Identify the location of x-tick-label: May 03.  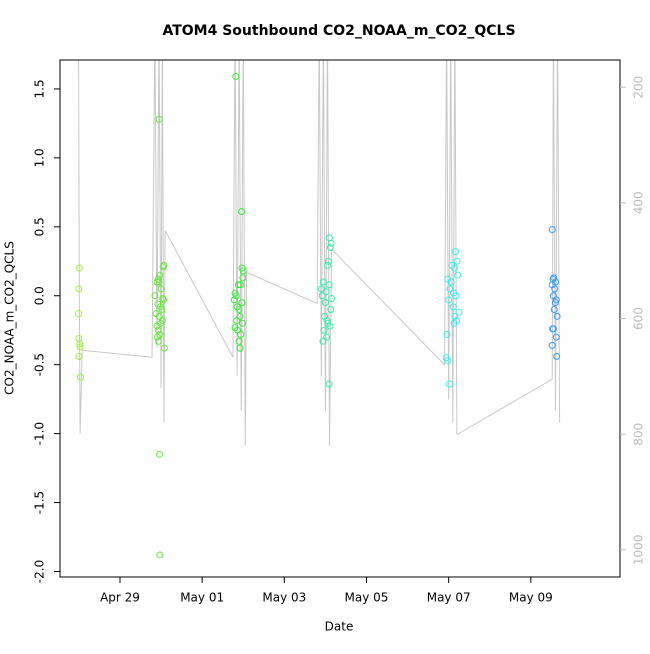
(284, 598).